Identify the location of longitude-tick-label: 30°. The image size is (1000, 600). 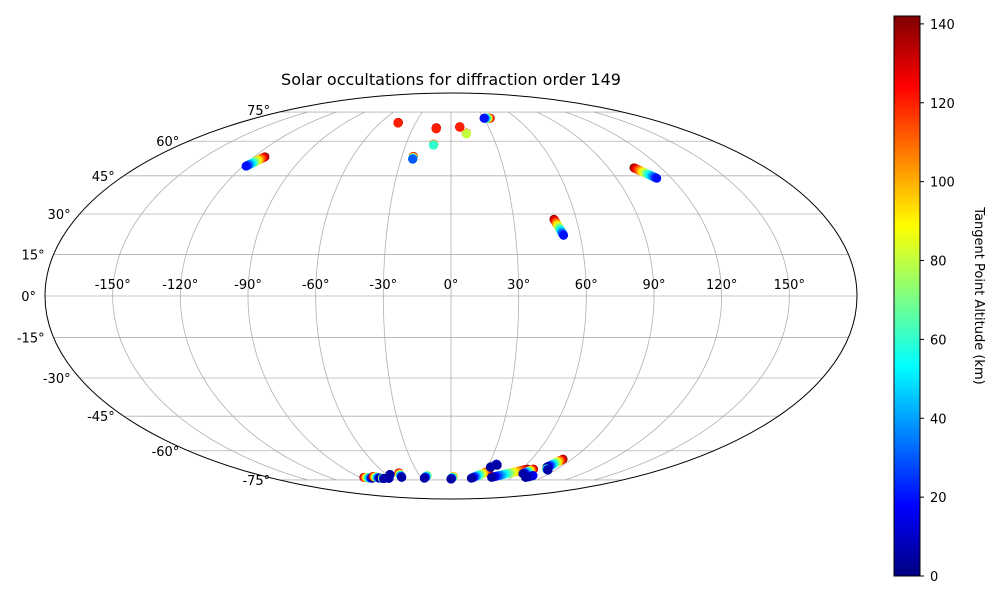
(518, 285).